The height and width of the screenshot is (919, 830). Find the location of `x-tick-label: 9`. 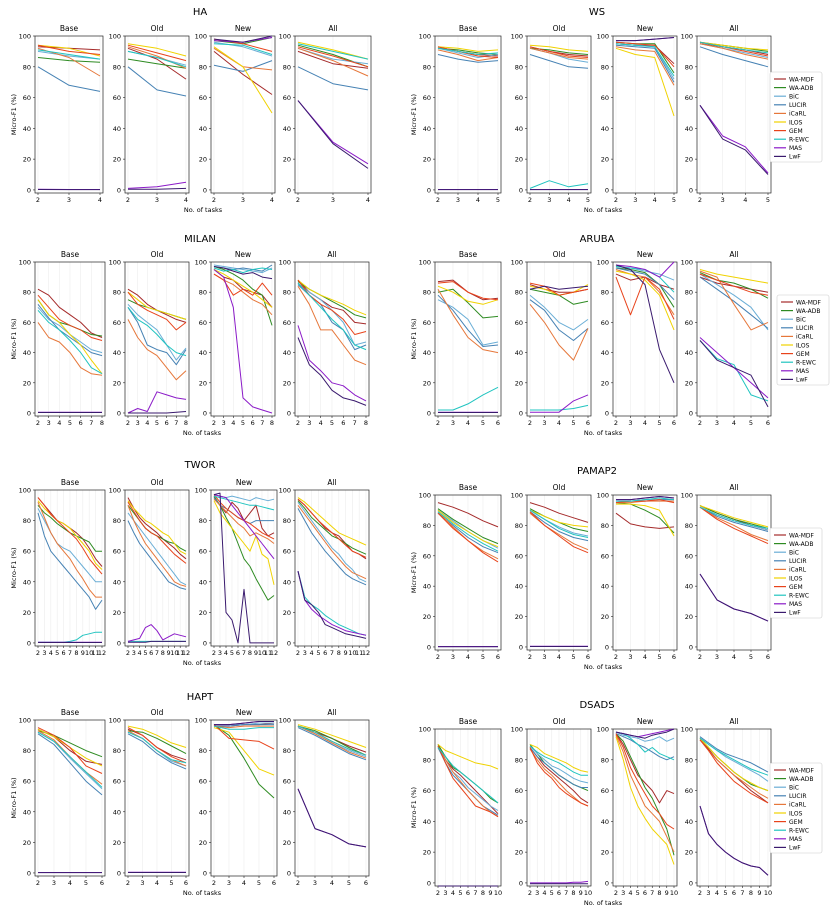

x-tick-label: 9 is located at coordinates (490, 893).